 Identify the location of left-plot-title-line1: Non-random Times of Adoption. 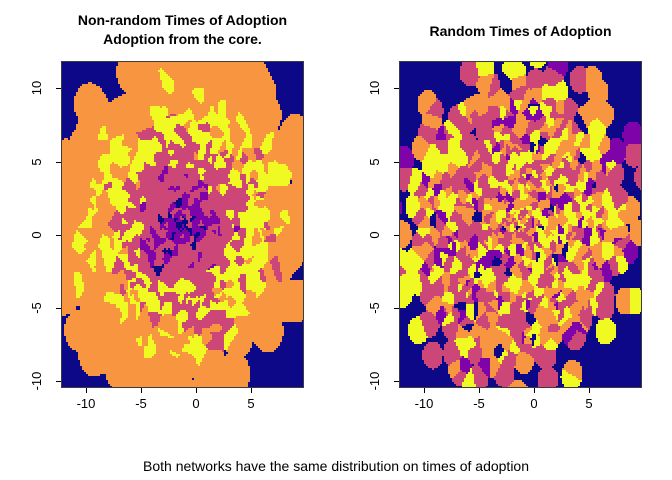
(182, 20).